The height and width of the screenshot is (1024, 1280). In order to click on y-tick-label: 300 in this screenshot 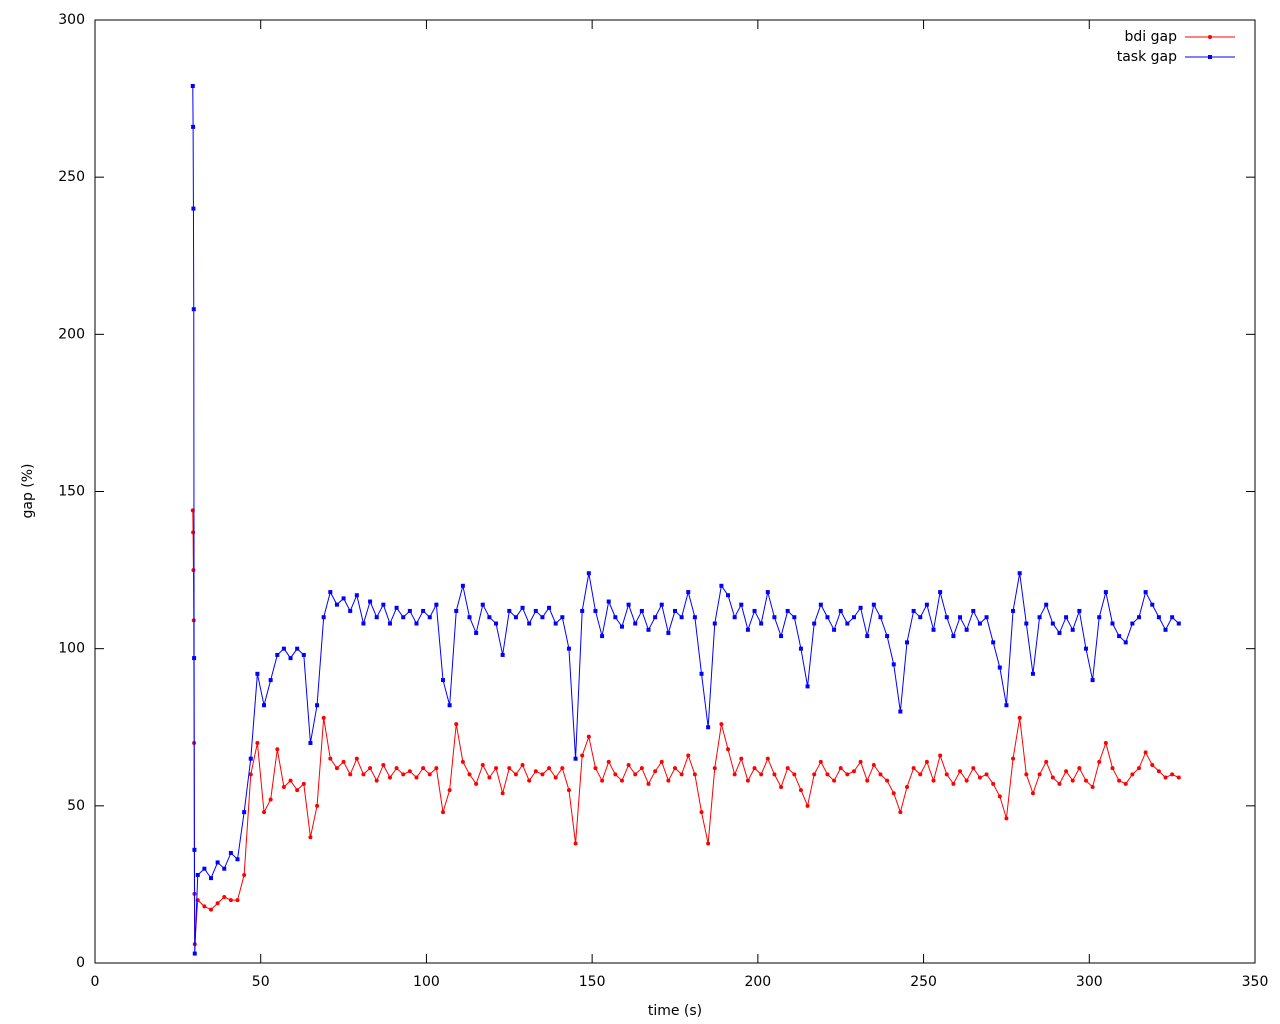, I will do `click(71, 20)`.